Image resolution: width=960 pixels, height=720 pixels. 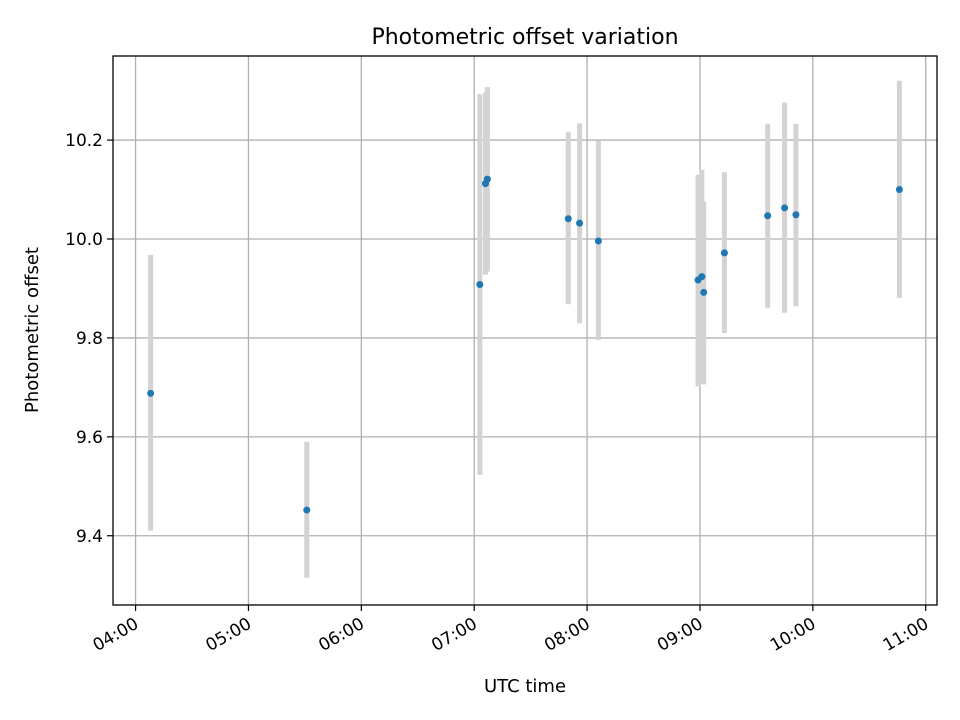 What do you see at coordinates (524, 37) in the screenshot?
I see `chart-title: Photometric offset variation` at bounding box center [524, 37].